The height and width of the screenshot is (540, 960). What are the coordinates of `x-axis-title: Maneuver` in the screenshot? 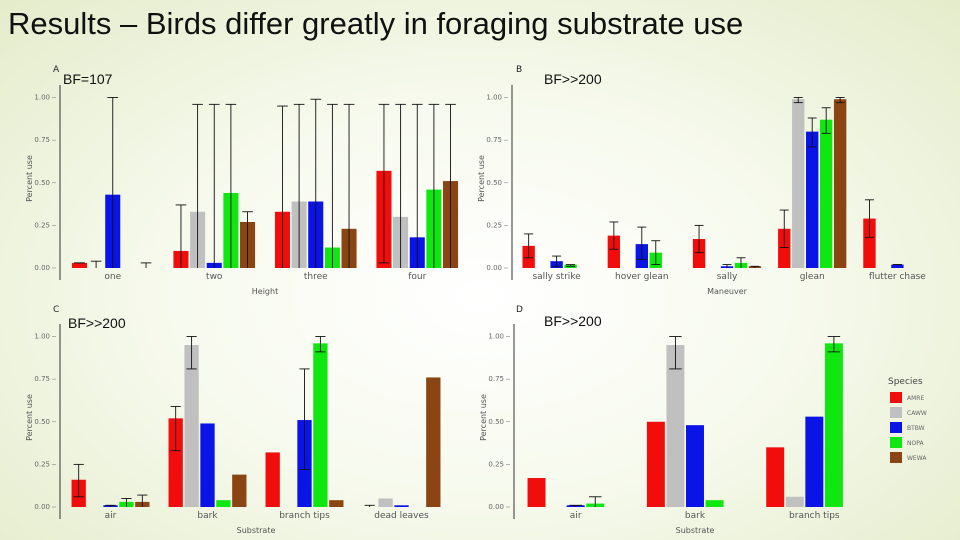 It's located at (727, 291).